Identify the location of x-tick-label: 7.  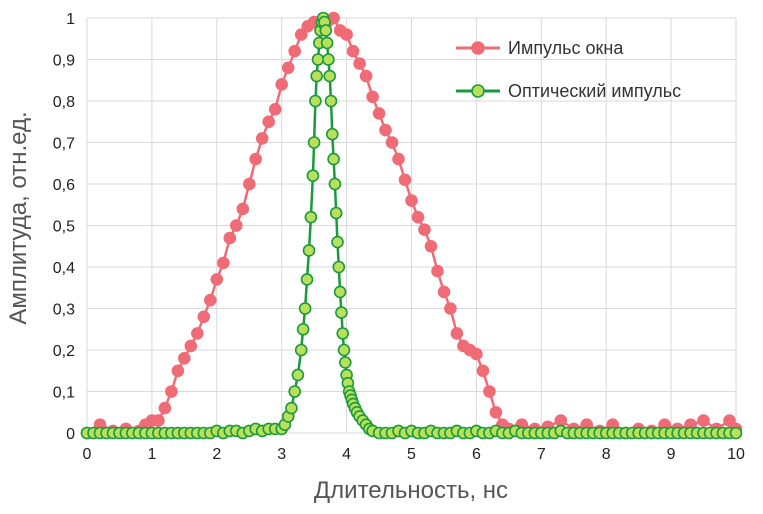
(541, 454).